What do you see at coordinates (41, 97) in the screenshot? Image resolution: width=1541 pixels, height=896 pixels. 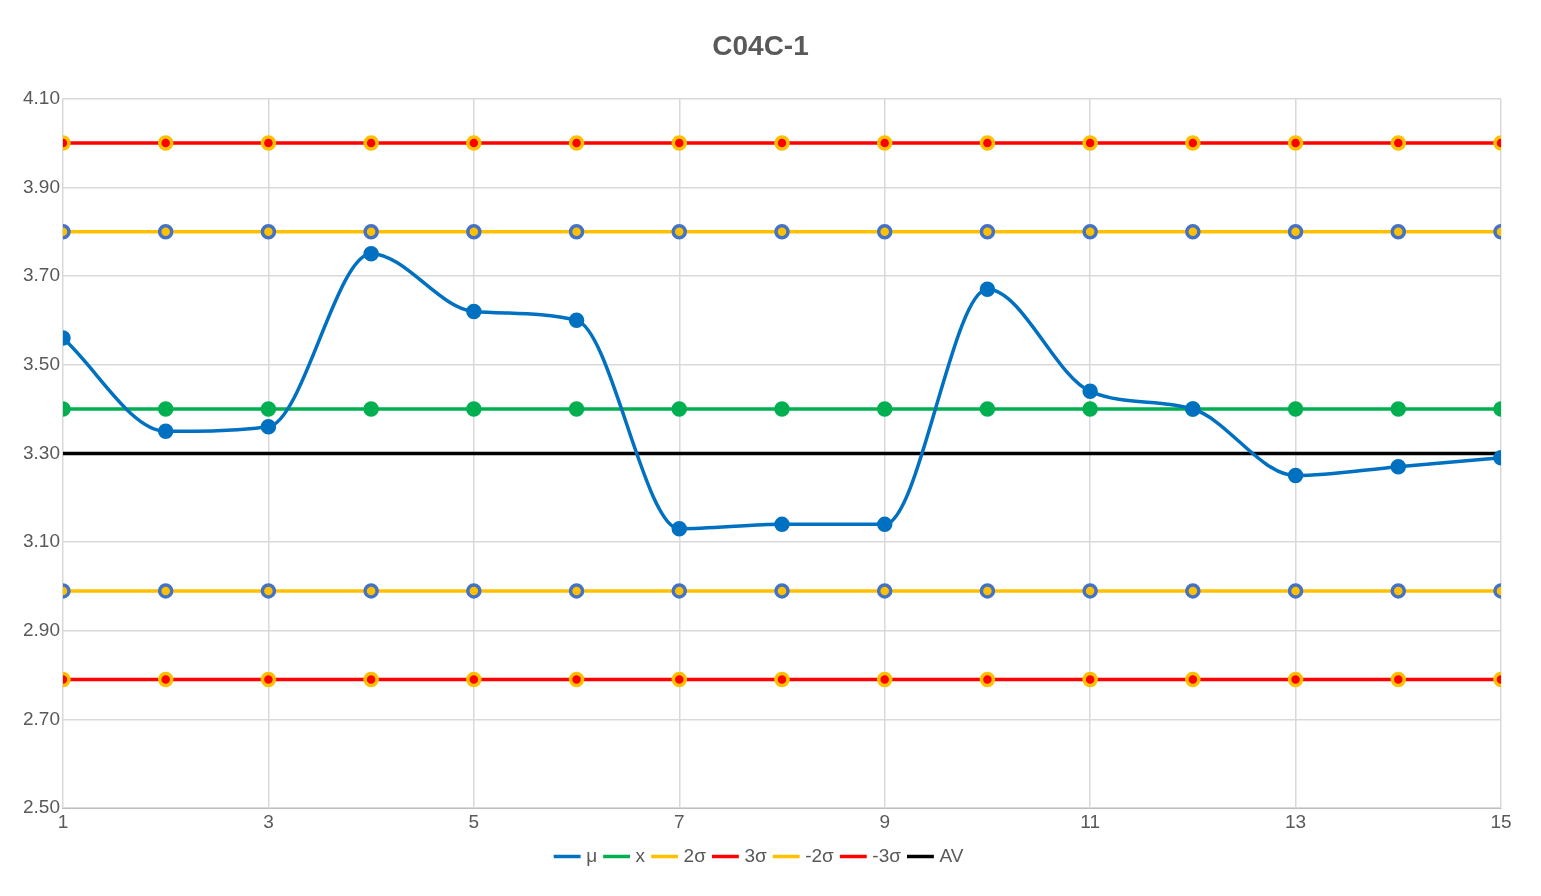 I see `y-tick-label: 4.10` at bounding box center [41, 97].